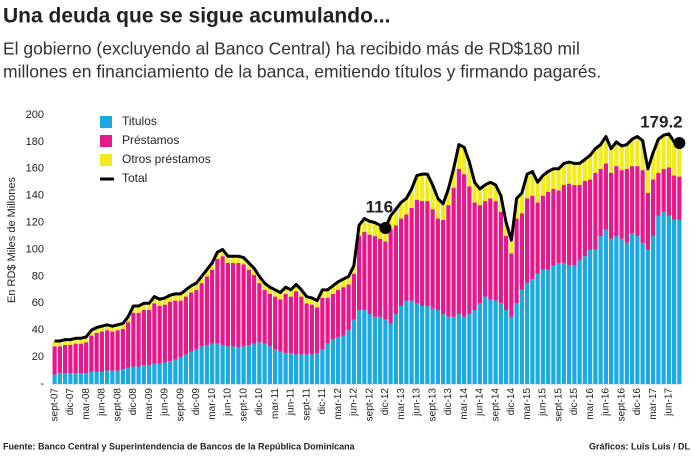  Describe the element at coordinates (70, 402) in the screenshot. I see `x-tick-label: dic-07` at that location.